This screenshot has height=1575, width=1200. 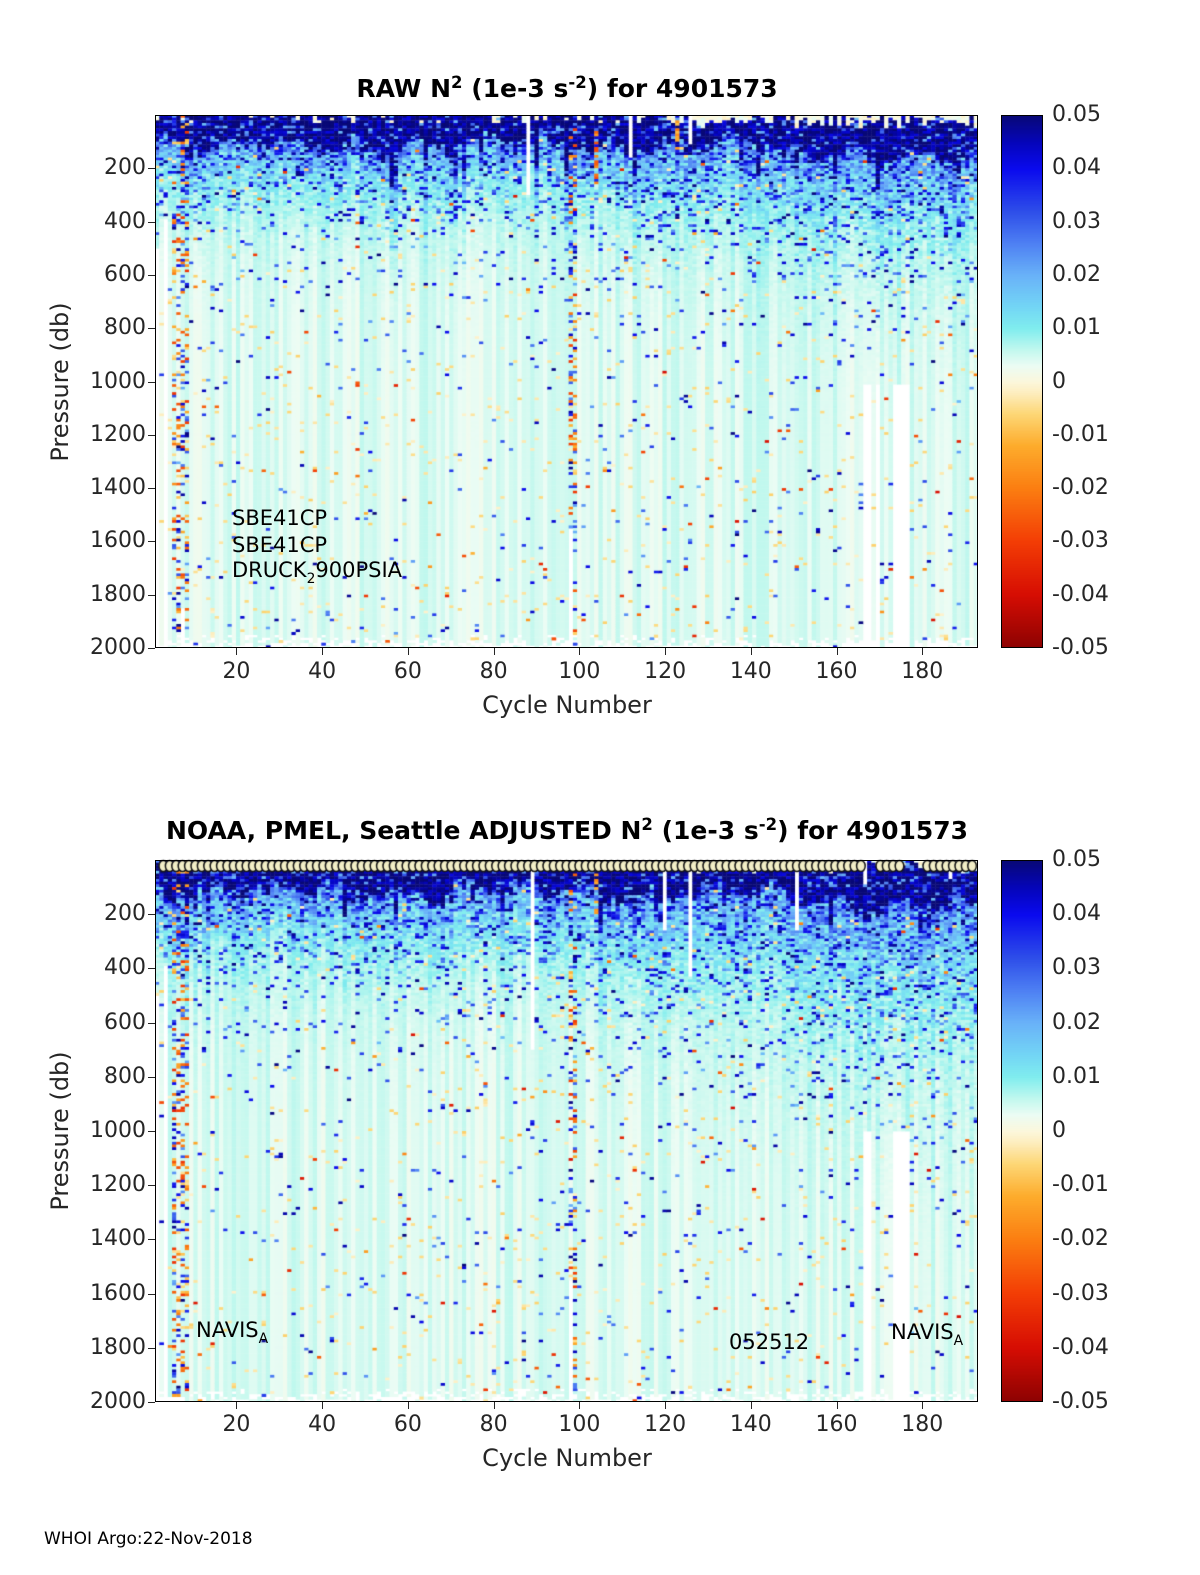 I want to click on colorbar-canvas, so click(x=1022, y=381).